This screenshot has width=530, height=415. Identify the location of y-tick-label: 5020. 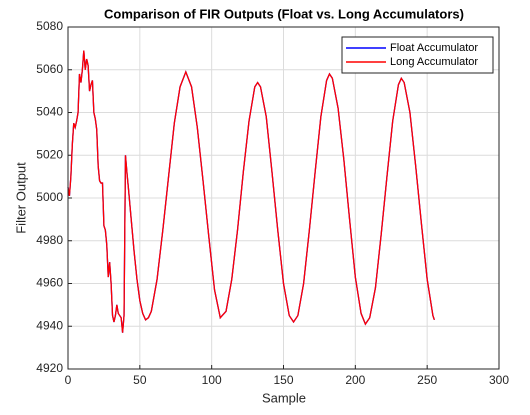
(49, 154).